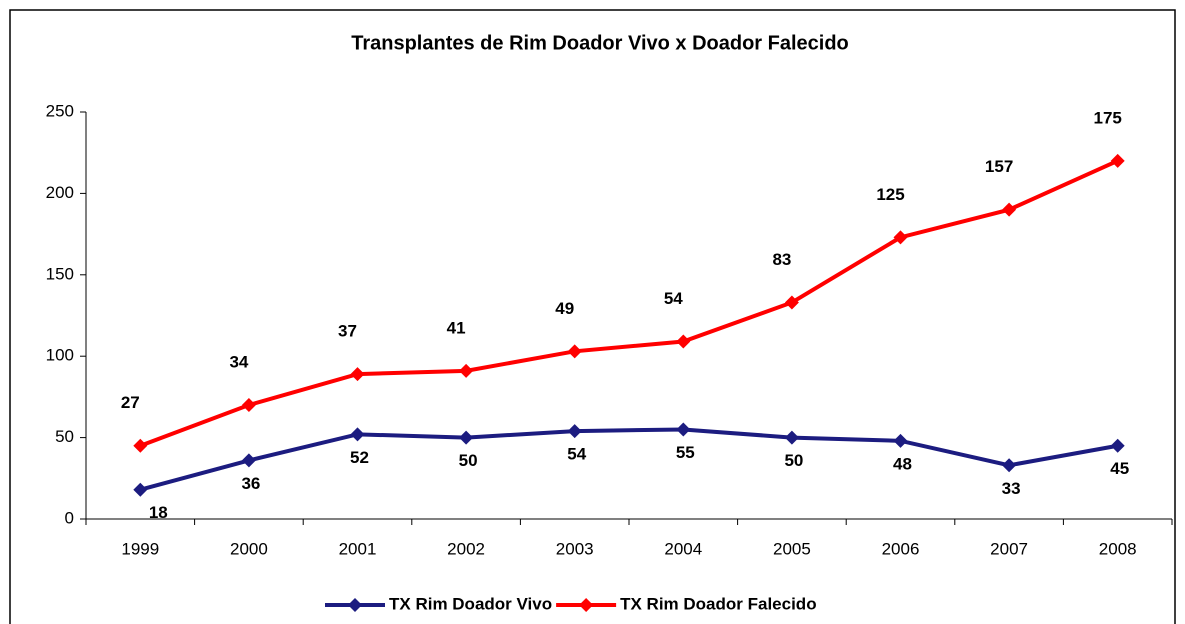 The width and height of the screenshot is (1185, 624). What do you see at coordinates (158, 512) in the screenshot?
I see `data-label: 18` at bounding box center [158, 512].